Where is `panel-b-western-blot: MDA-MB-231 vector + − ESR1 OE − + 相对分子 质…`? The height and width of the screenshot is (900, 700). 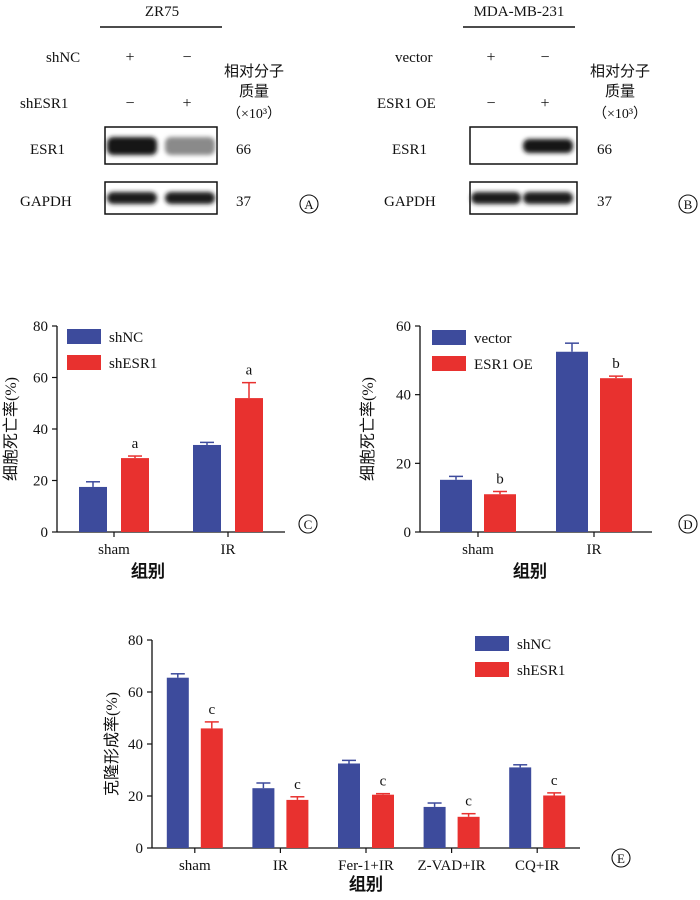
panel-b-western-blot: MDA-MB-231 vector + − ESR1 OE − + 相对分子 质… is located at coordinates (537, 109).